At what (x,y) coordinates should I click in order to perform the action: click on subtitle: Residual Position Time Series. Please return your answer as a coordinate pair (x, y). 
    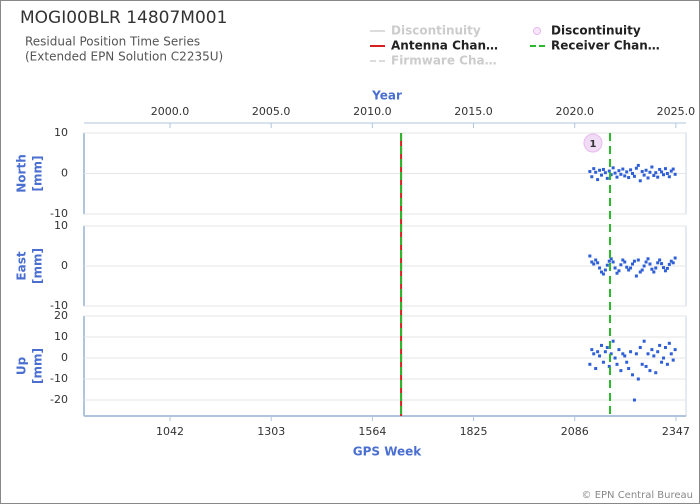
    Looking at the image, I should click on (112, 42).